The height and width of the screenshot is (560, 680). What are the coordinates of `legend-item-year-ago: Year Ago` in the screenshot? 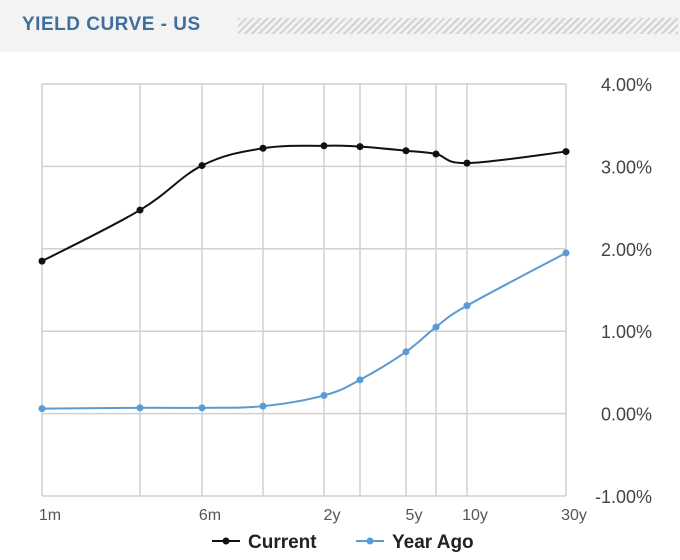 It's located at (415, 542).